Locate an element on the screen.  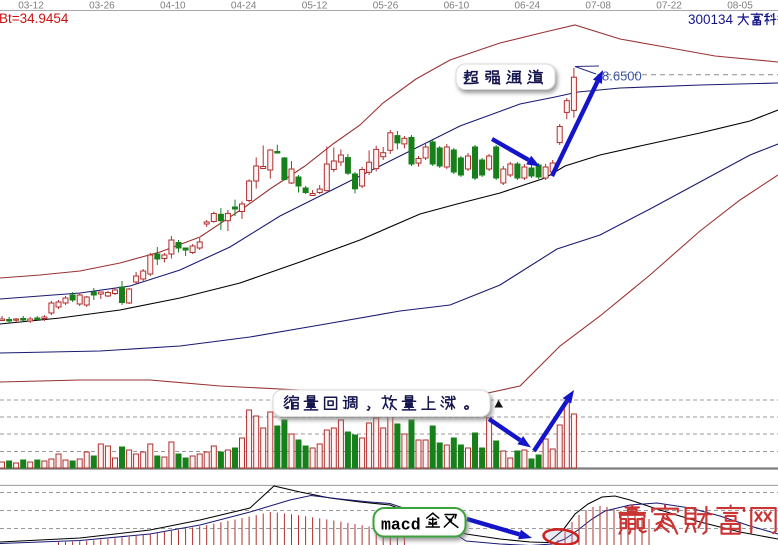
svg-text: 07-08 is located at coordinates (598, 6).